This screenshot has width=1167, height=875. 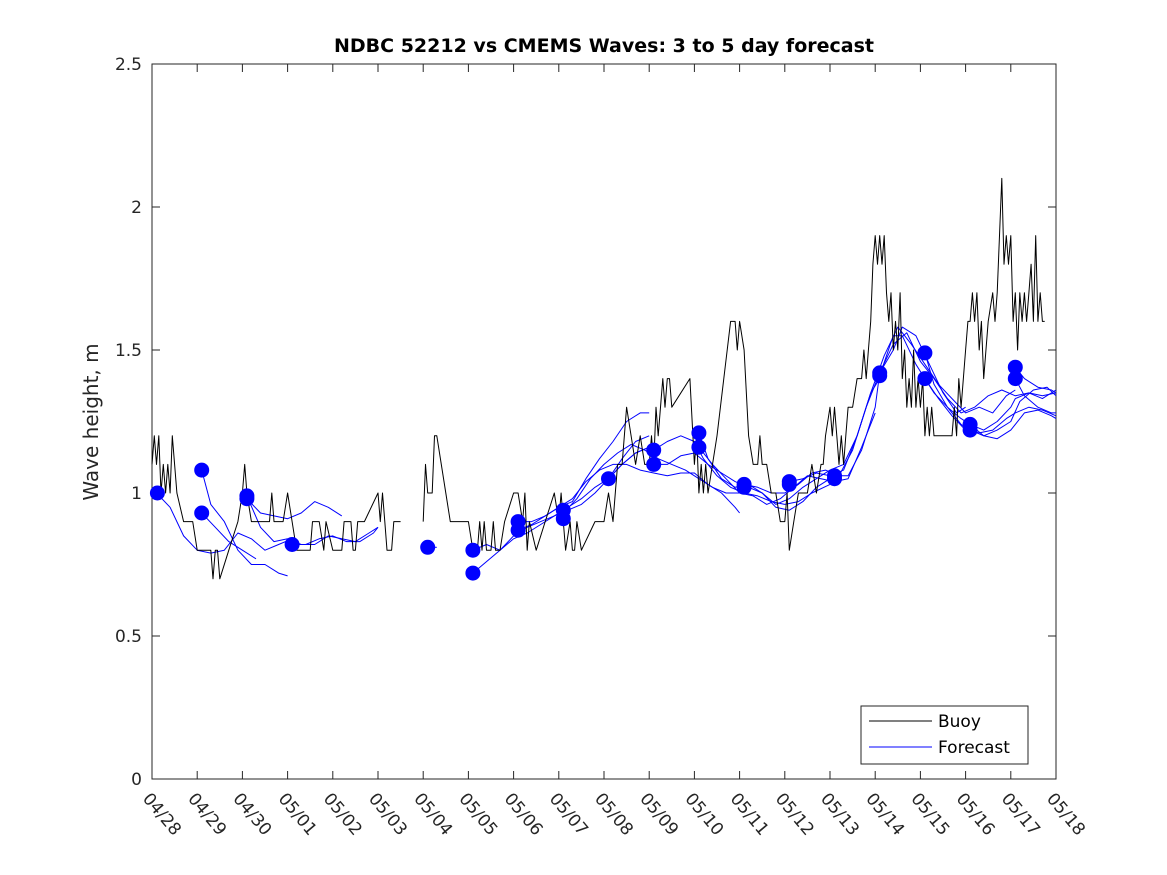 I want to click on legend: Buoy Forecast, so click(x=944, y=735).